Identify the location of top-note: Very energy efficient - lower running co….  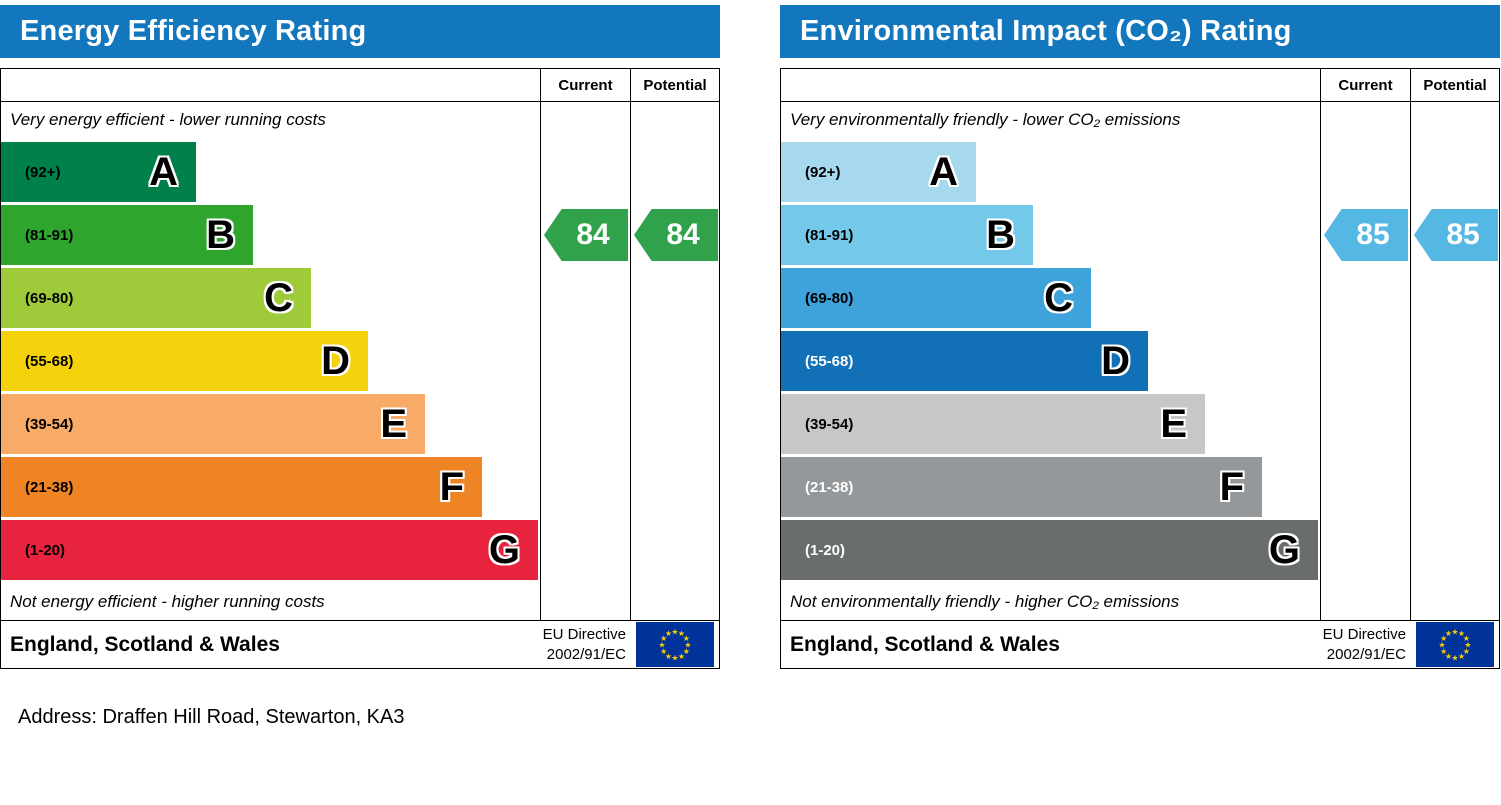
(168, 119).